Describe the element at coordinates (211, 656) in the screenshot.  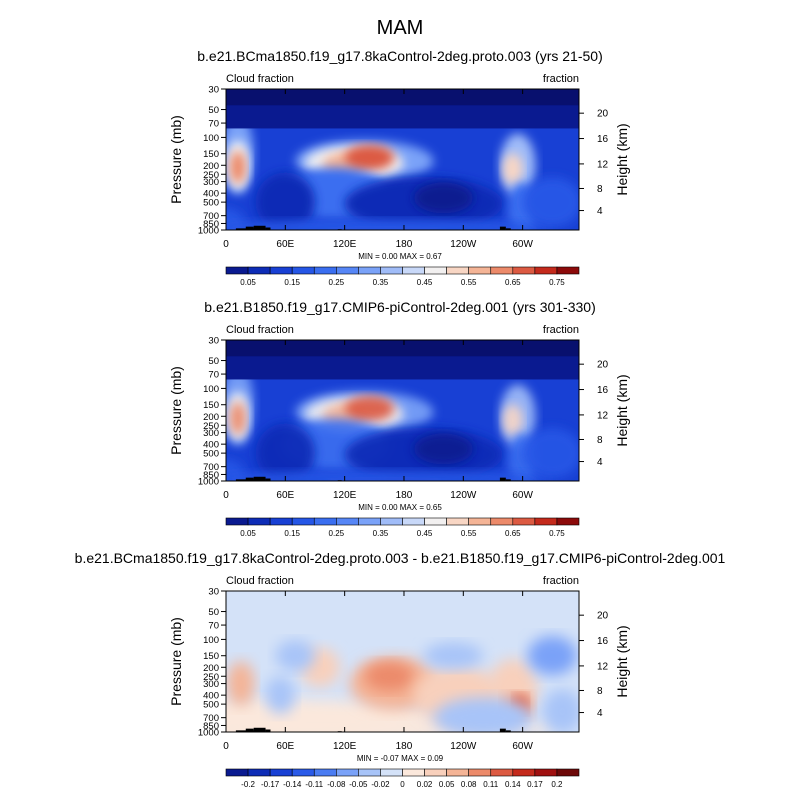
I see `y-tick-label: 150` at that location.